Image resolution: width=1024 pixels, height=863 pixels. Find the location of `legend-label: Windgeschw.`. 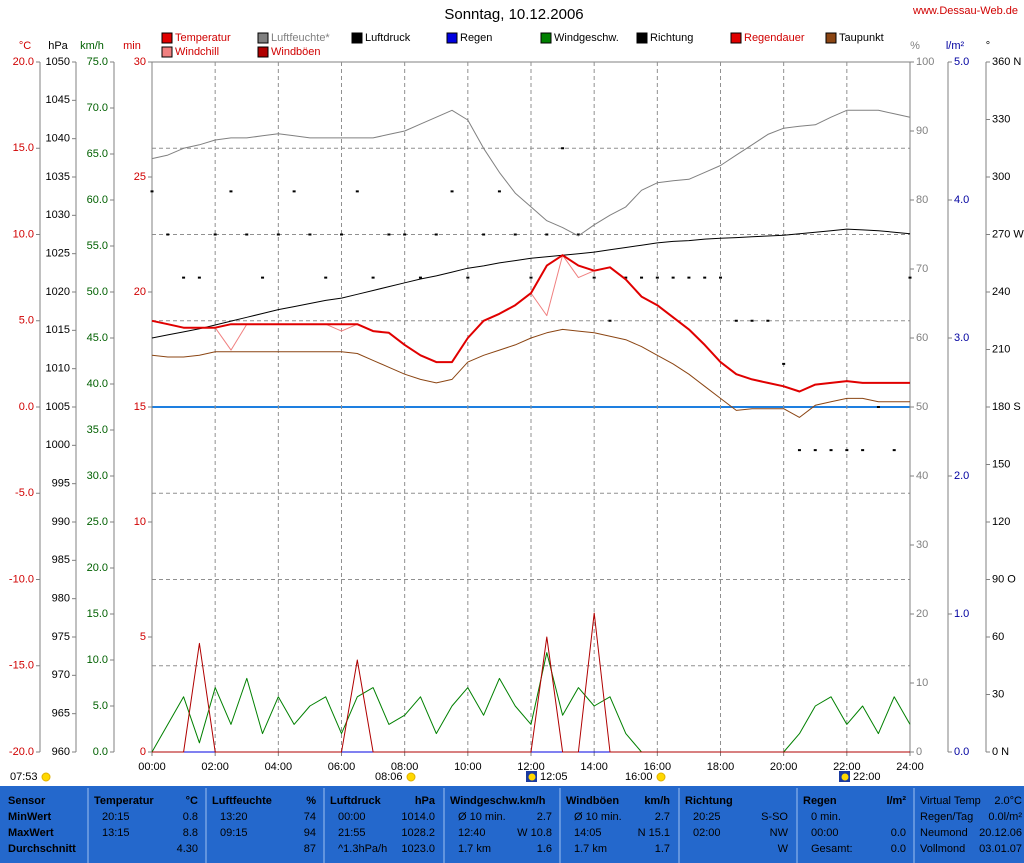

legend-label: Windgeschw. is located at coordinates (586, 38).